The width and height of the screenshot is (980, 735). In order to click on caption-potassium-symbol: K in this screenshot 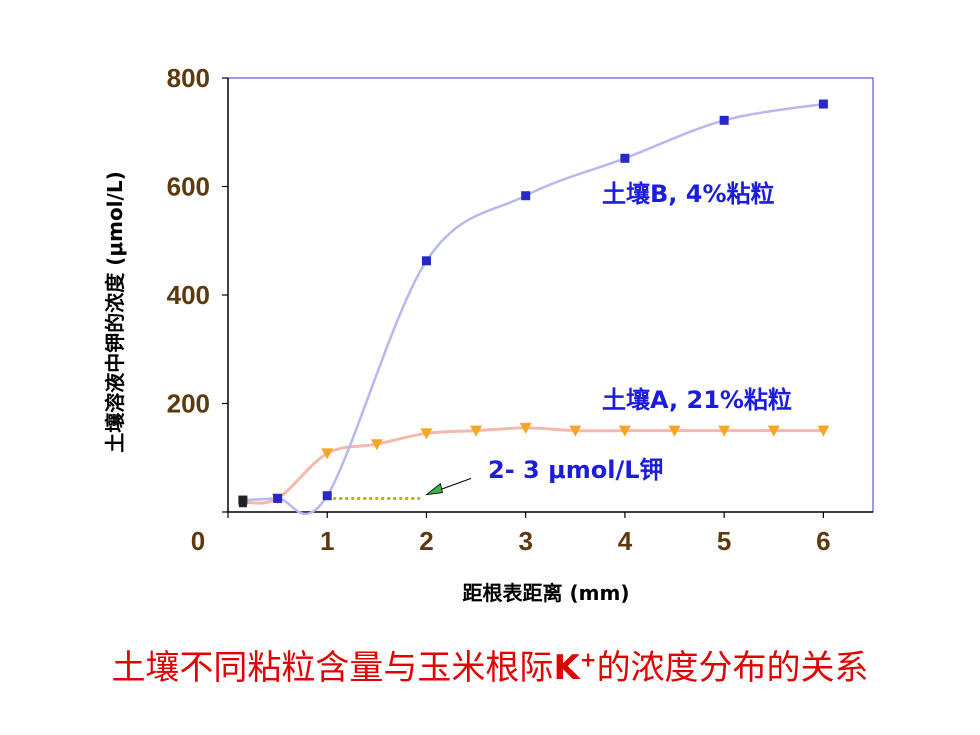, I will do `click(566, 668)`.